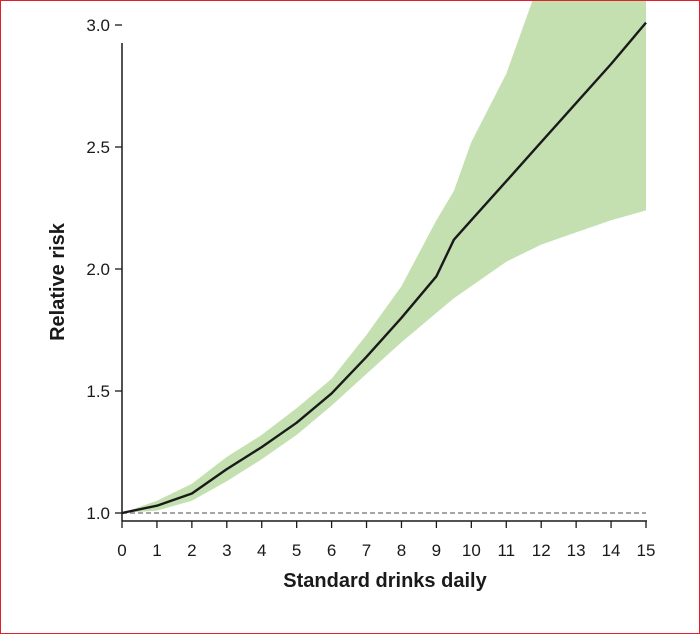 This screenshot has height=635, width=700. What do you see at coordinates (156, 550) in the screenshot?
I see `x-tick-label: 1` at bounding box center [156, 550].